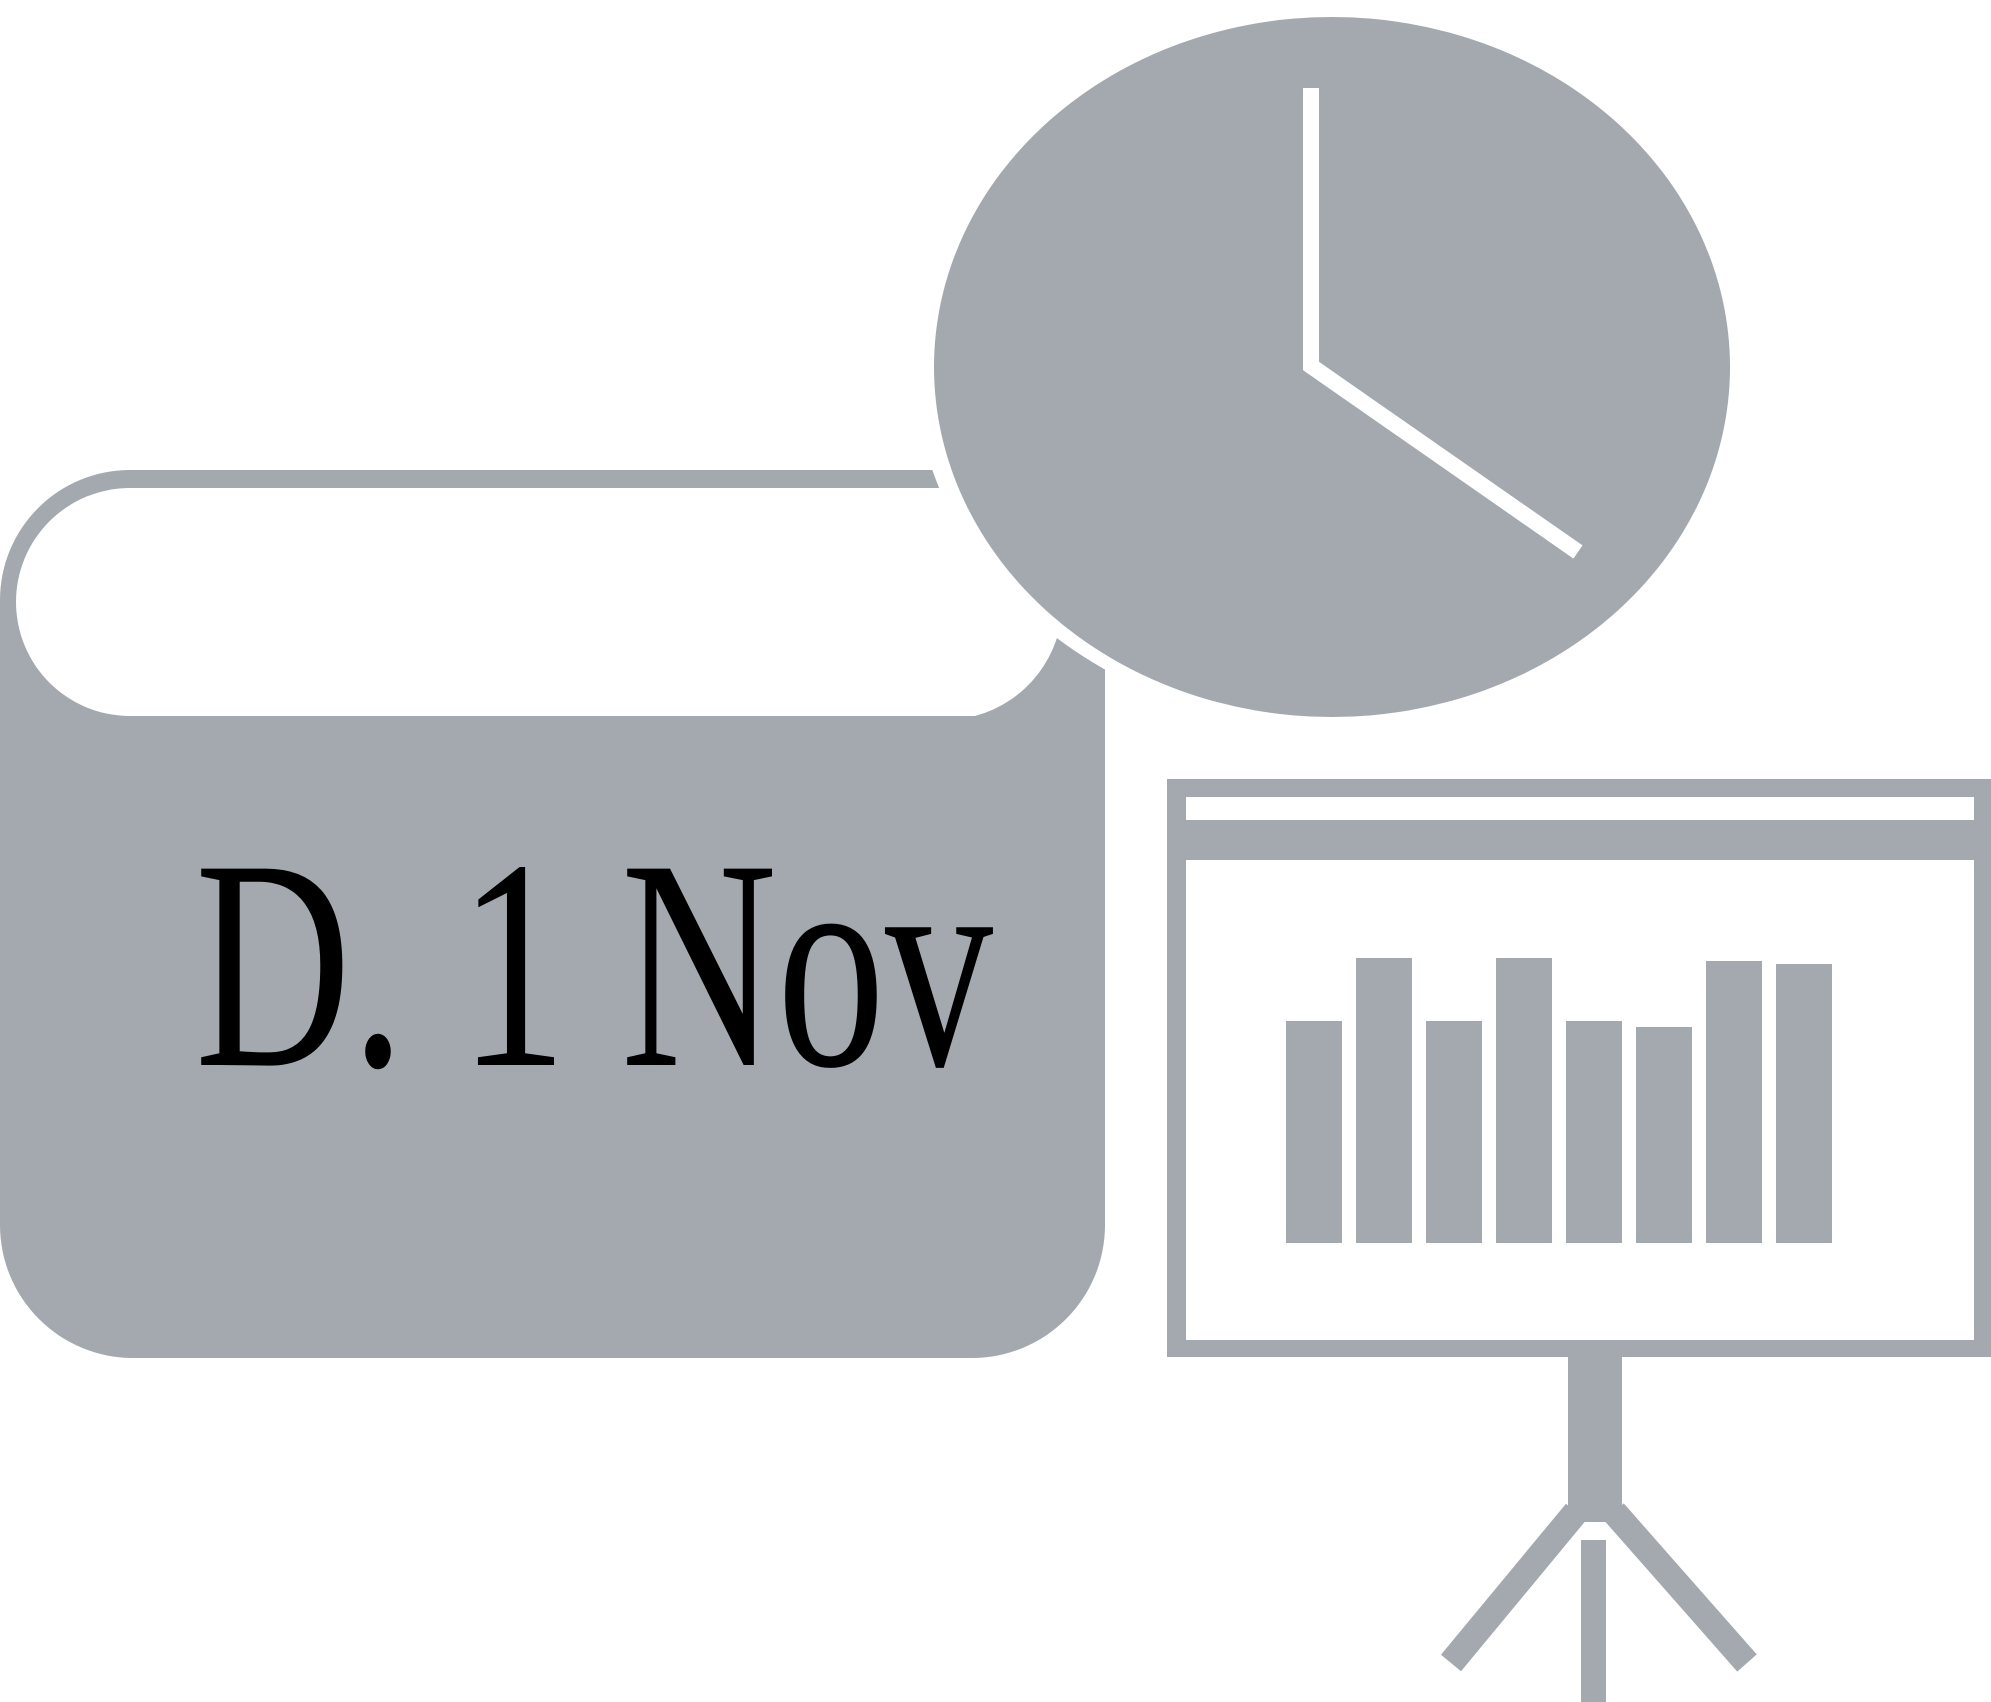 Image resolution: width=1991 pixels, height=1702 pixels. What do you see at coordinates (594, 964) in the screenshot?
I see `calendar-date-label: D. 1 Nov` at bounding box center [594, 964].